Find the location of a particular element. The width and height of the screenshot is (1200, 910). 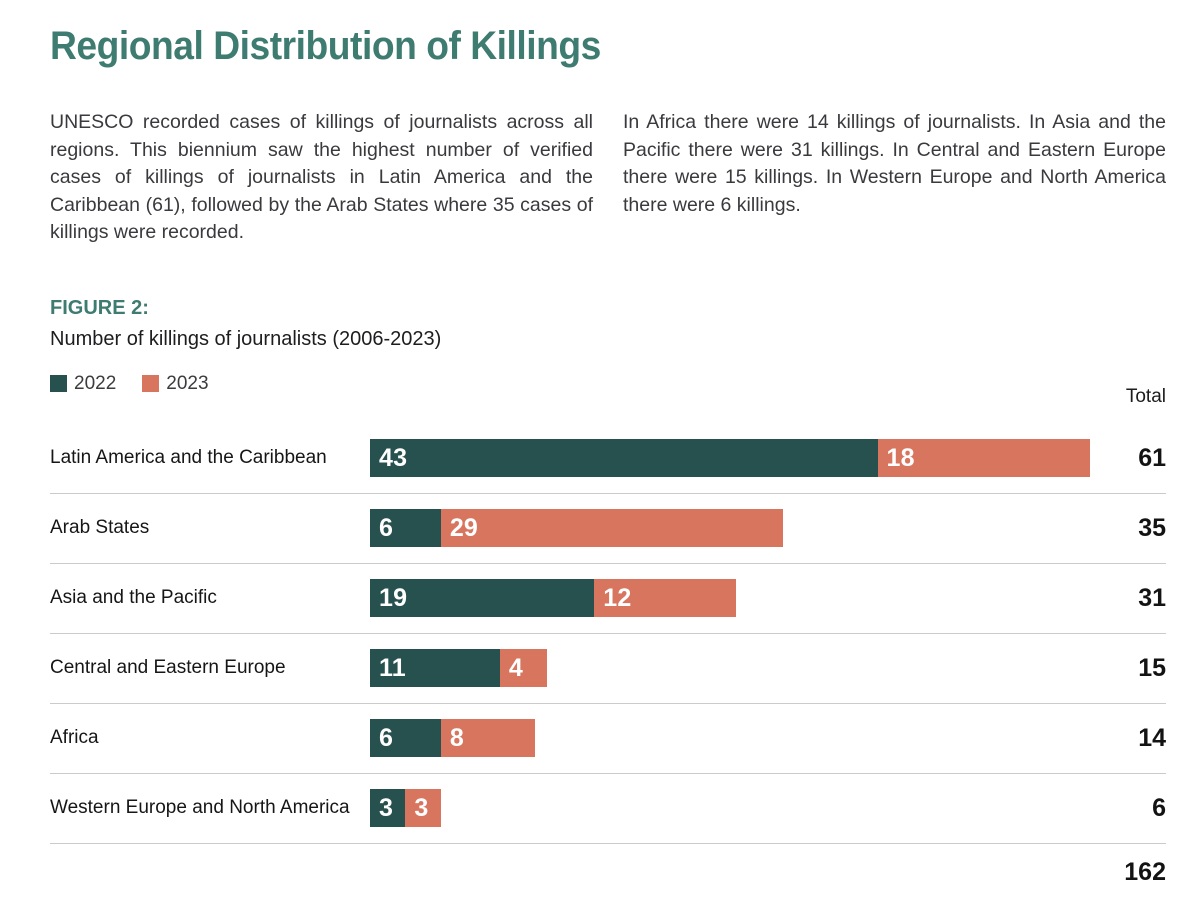

legend-swatch-2023-icon is located at coordinates (151, 383).